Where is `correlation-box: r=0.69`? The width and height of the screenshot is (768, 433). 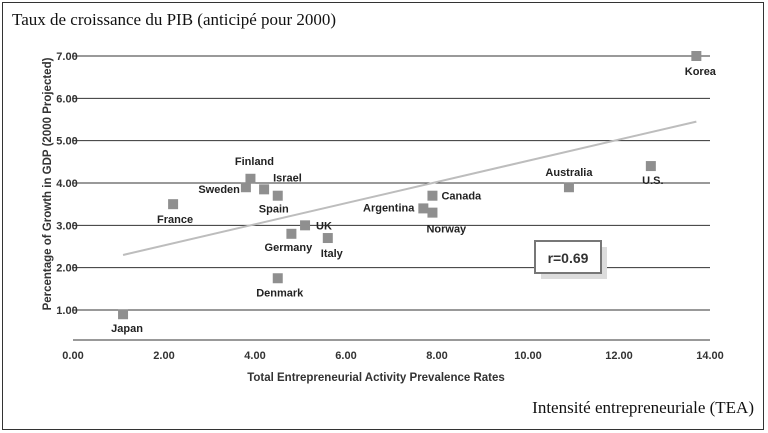
correlation-box: r=0.69 is located at coordinates (570, 259).